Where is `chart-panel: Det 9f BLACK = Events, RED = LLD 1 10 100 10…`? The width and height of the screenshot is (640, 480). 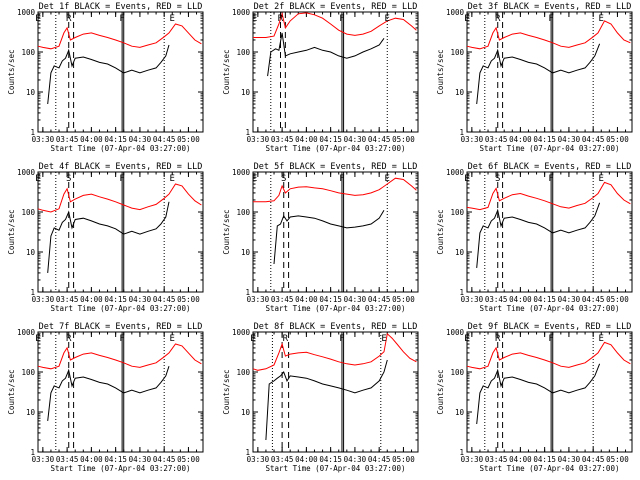
chart-panel: Det 9f BLACK = Events, RED = LLD 1 10 100 10… is located at coordinates (534, 397).